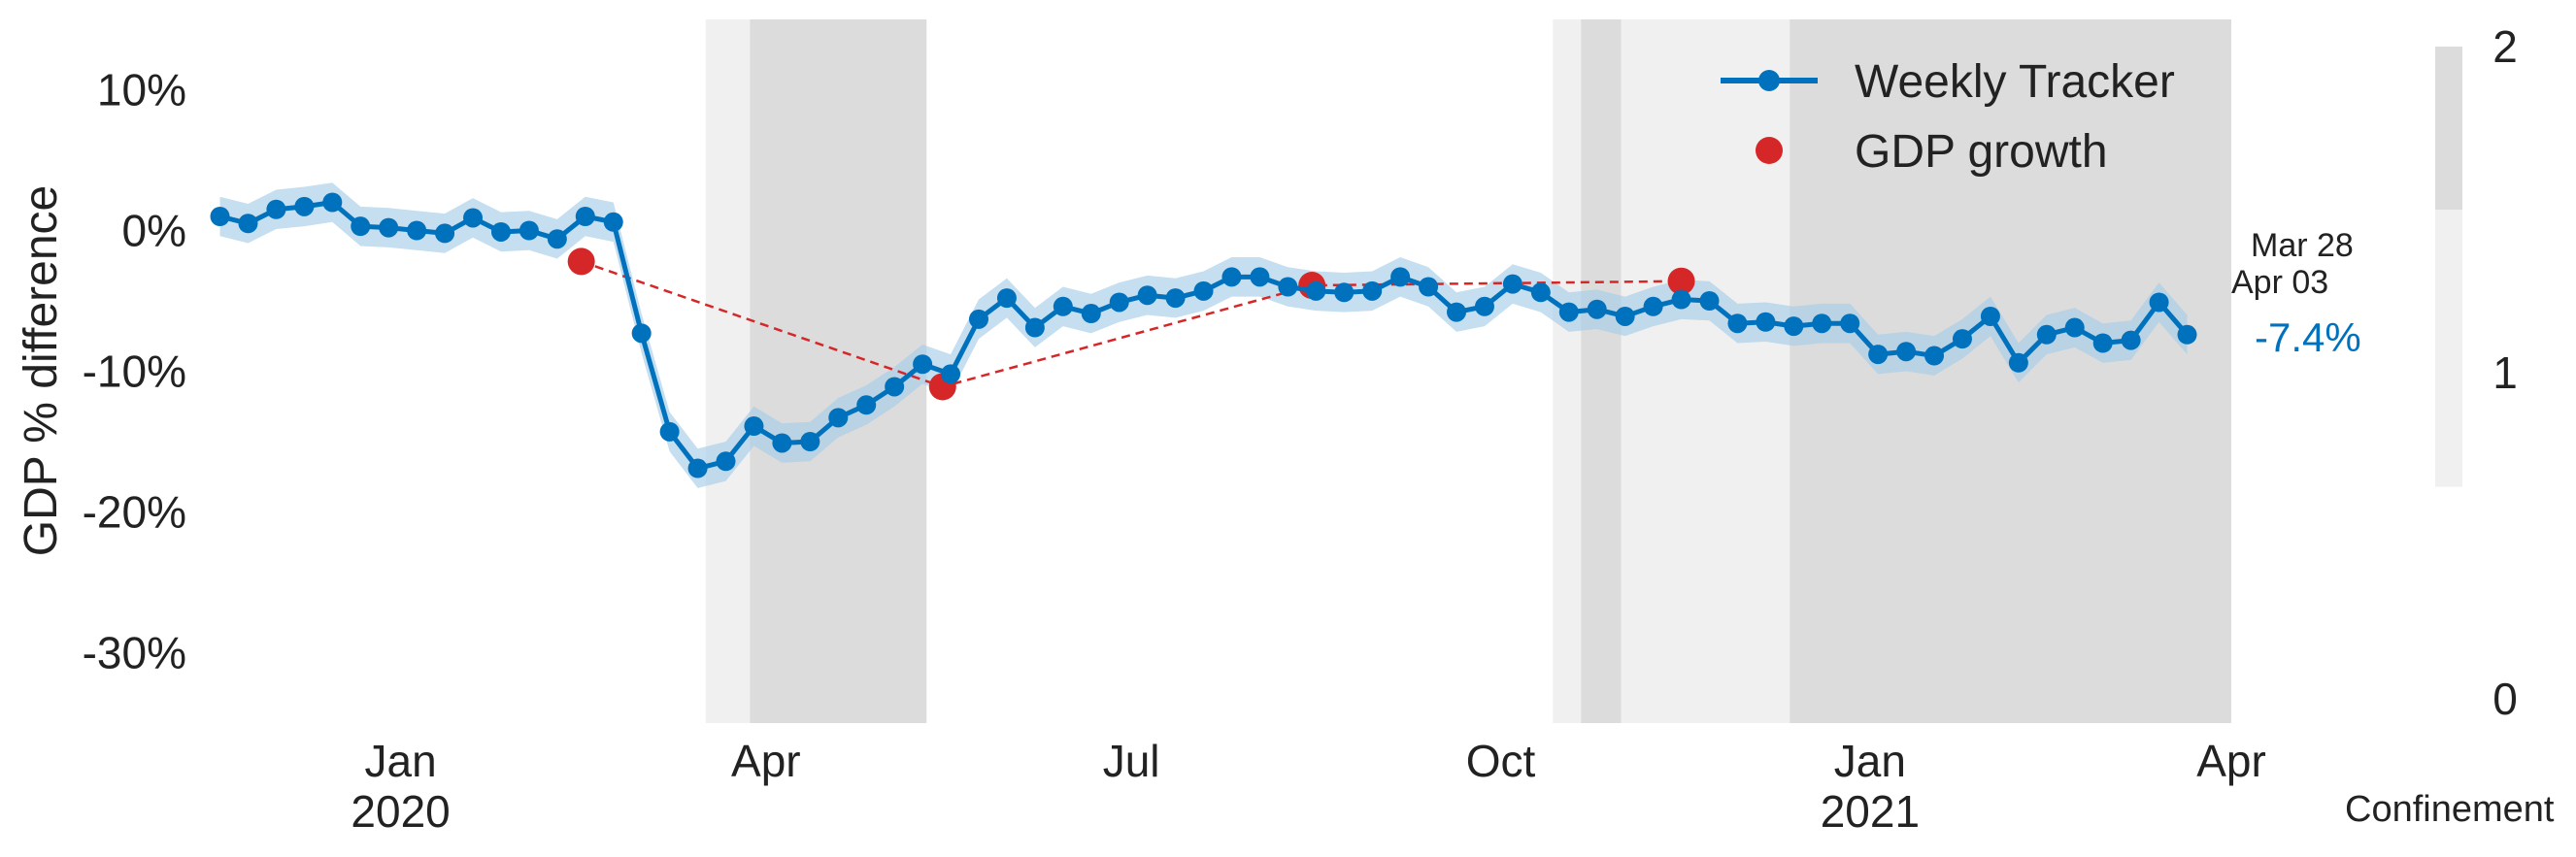 The image size is (2576, 857). I want to click on annotation-last-value: -7.4%, so click(2308, 337).